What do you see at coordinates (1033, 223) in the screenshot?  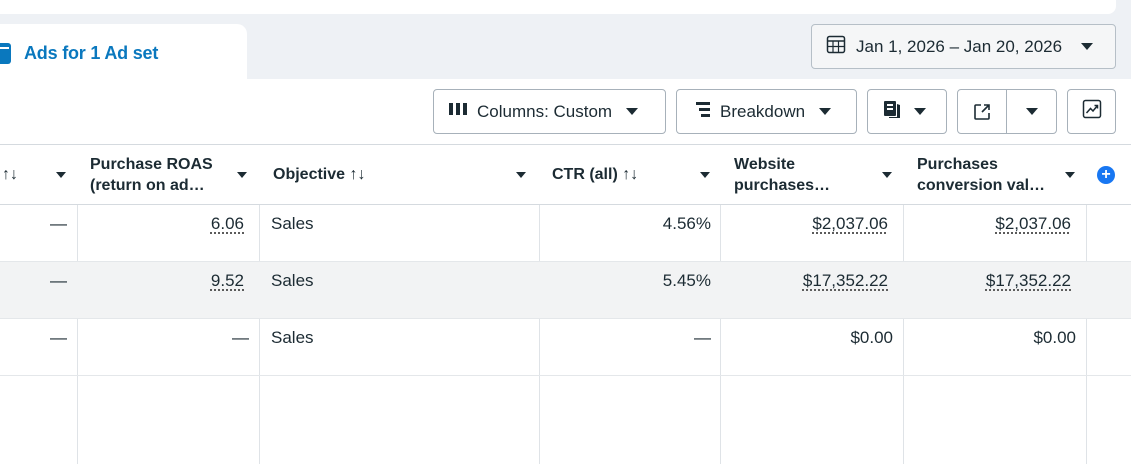 I see `purchases-conversion-value: $2,037.06` at bounding box center [1033, 223].